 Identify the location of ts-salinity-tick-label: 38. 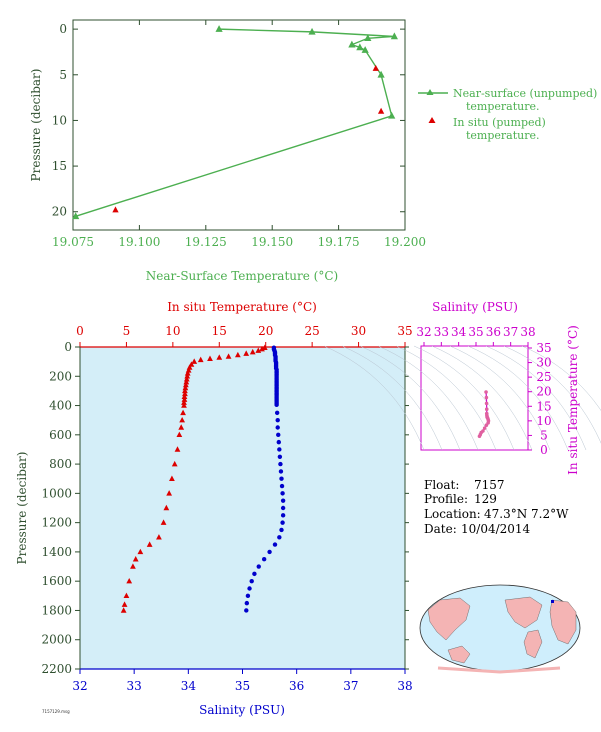
(527, 332).